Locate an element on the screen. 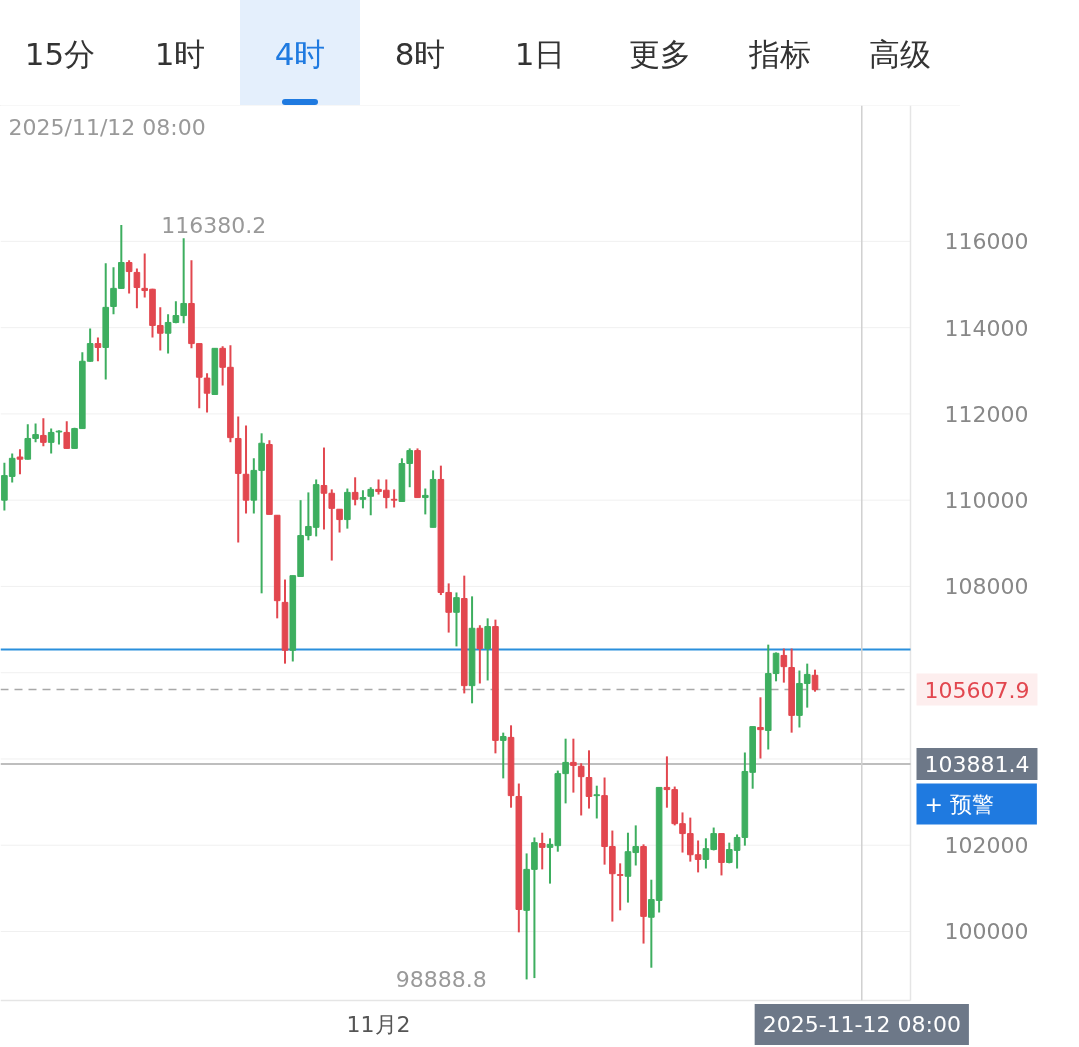 The image size is (1079, 1047). y-tick-label: 114000 is located at coordinates (986, 328).